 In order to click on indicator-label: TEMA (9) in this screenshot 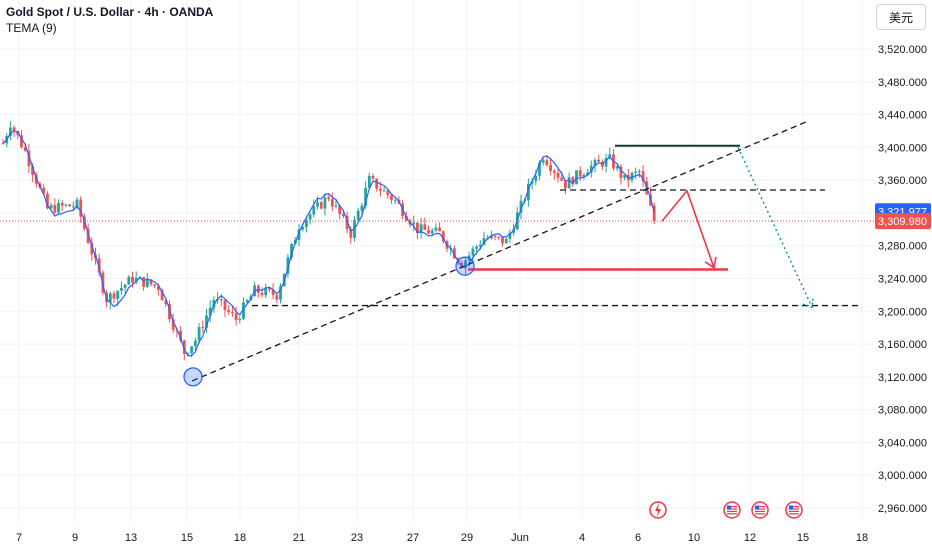, I will do `click(31, 28)`.